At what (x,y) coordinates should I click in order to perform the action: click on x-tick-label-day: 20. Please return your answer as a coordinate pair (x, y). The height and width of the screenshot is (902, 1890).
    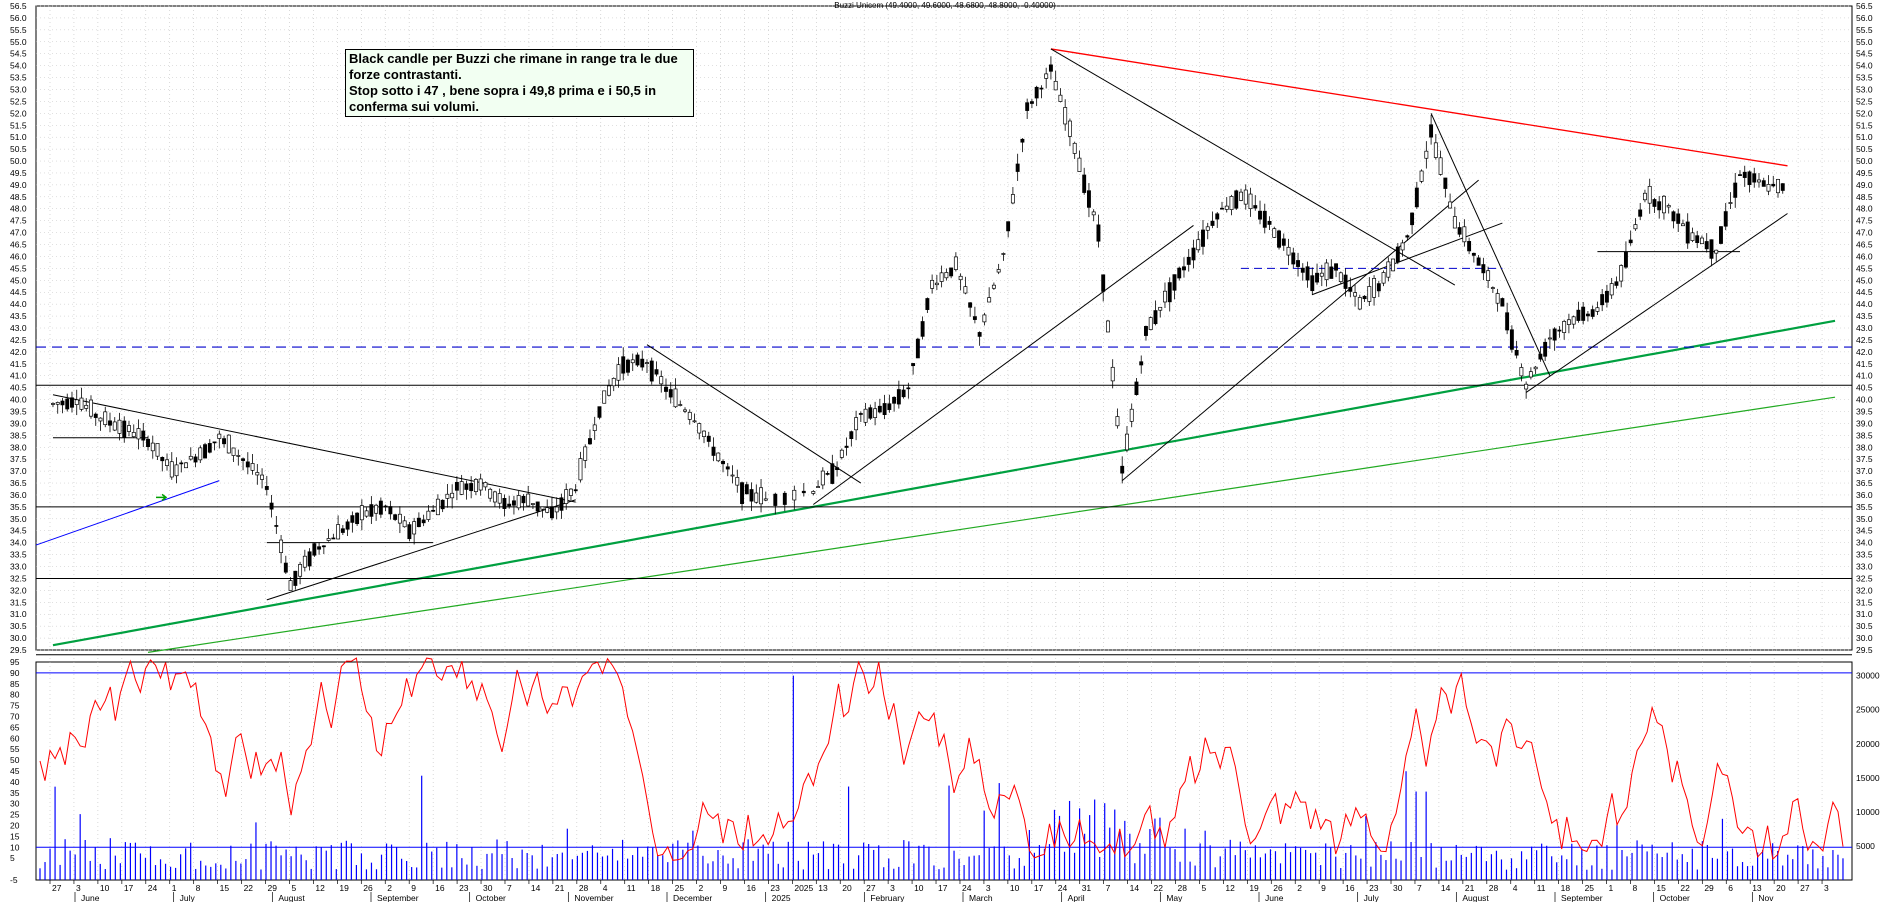
    Looking at the image, I should click on (847, 888).